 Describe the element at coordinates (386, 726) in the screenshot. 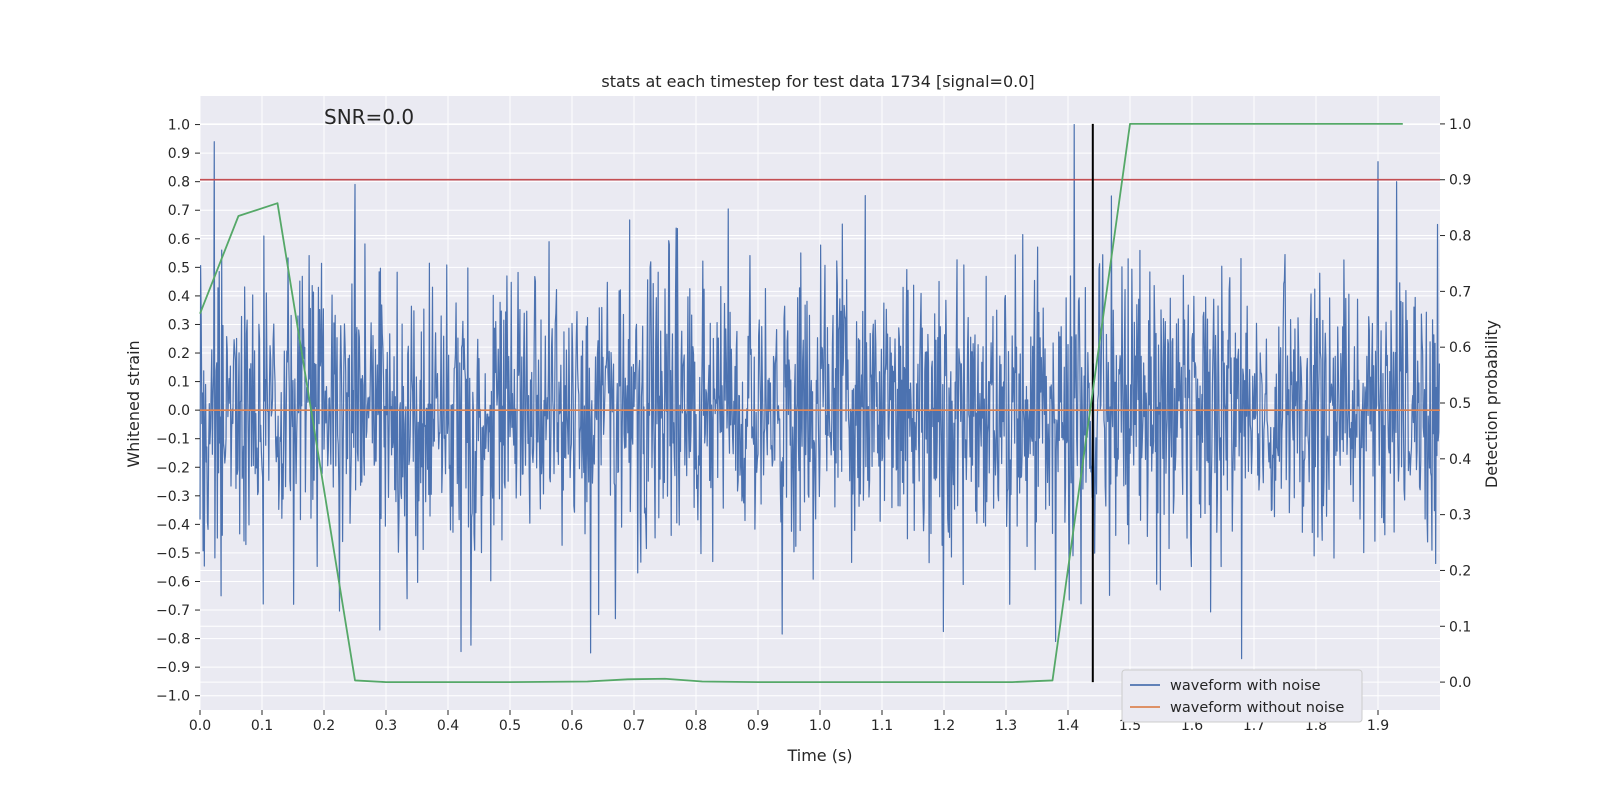

I see `x-tick-label: 0.3` at that location.